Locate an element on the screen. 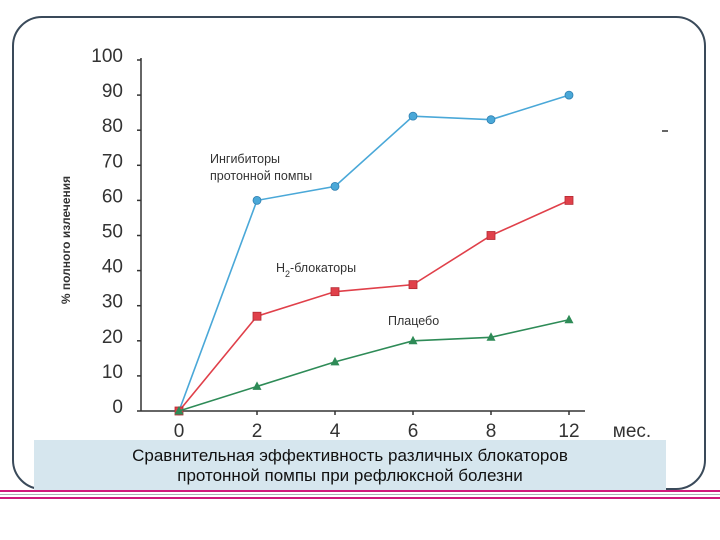 This screenshot has width=720, height=540. y-tick-label: 50 is located at coordinates (112, 232).